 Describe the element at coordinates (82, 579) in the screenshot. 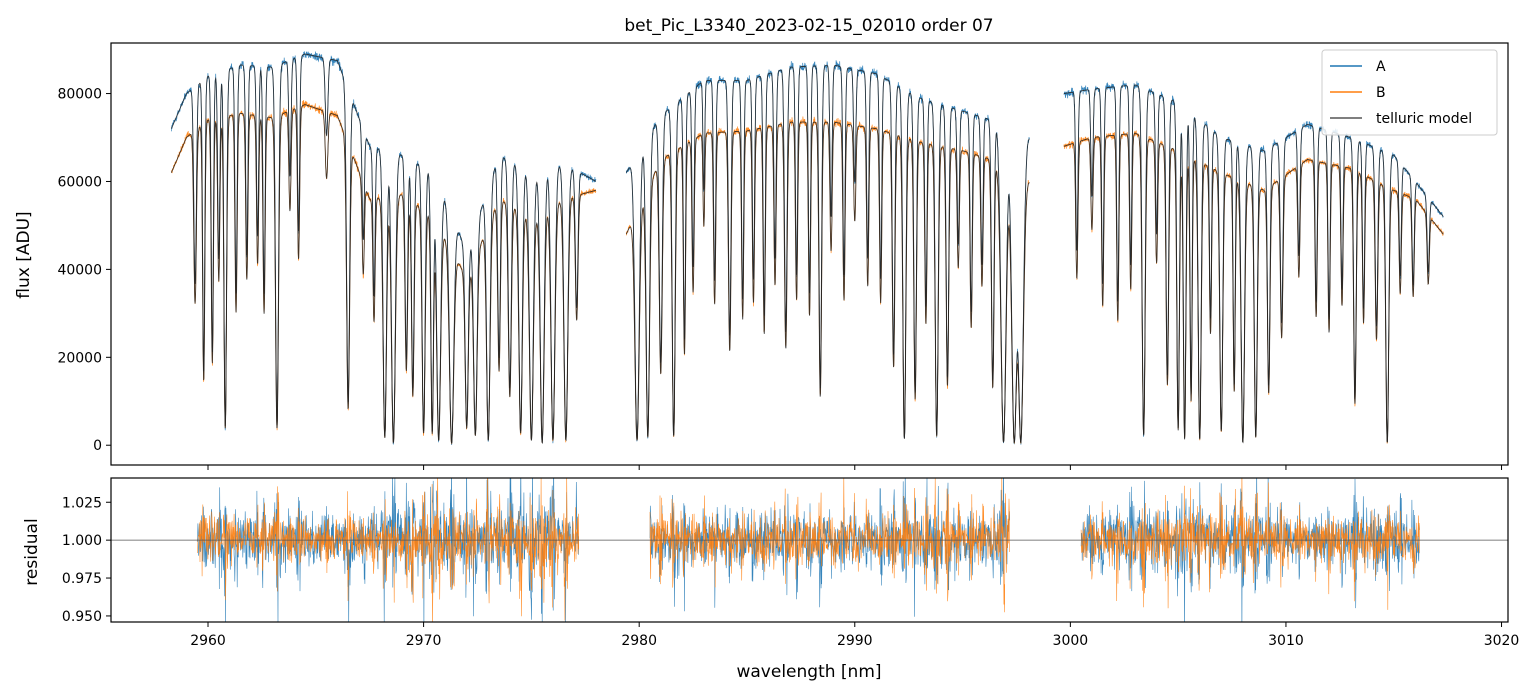

I see `bottom-y-tick-label: 0.975` at that location.